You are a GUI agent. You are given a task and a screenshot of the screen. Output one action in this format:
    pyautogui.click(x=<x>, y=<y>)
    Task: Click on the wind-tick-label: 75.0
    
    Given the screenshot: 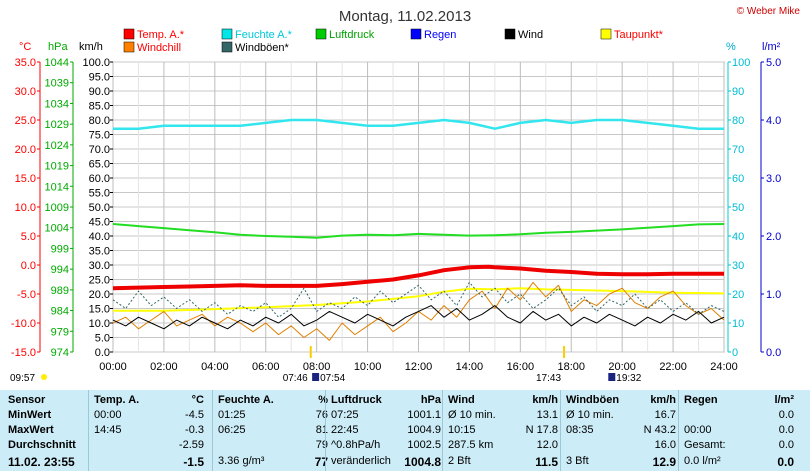 What is the action you would take?
    pyautogui.click(x=99, y=136)
    